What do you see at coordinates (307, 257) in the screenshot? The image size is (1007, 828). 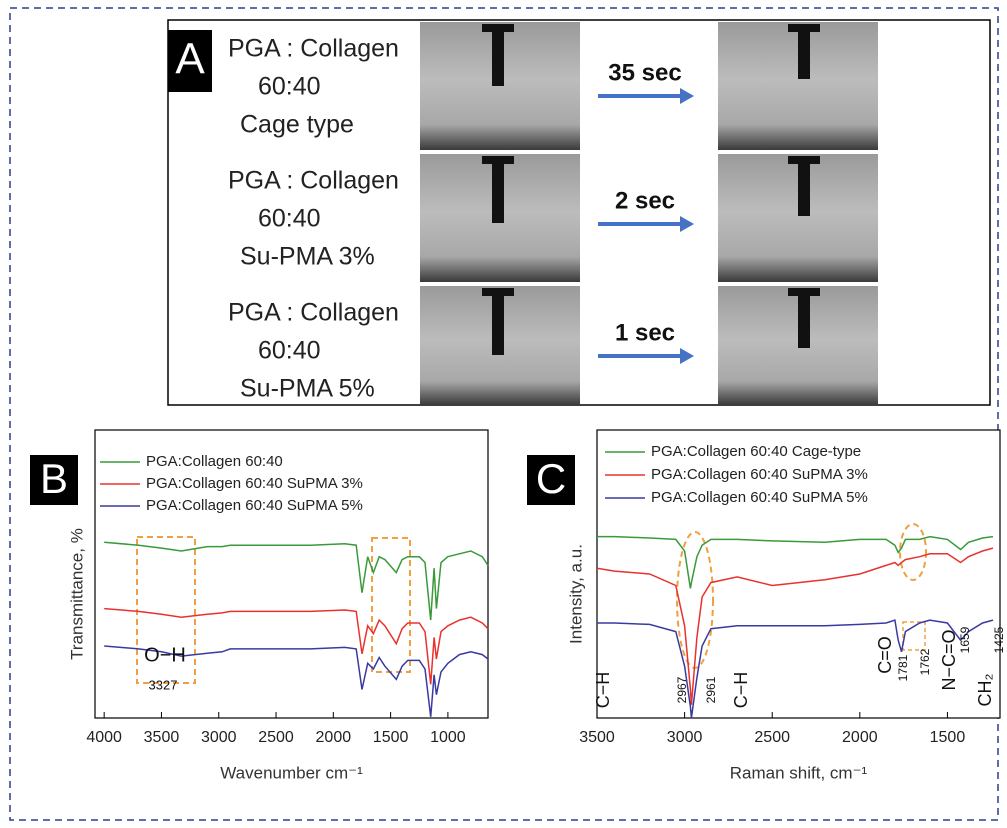 I see `sample-label: Su-PMA 3%` at bounding box center [307, 257].